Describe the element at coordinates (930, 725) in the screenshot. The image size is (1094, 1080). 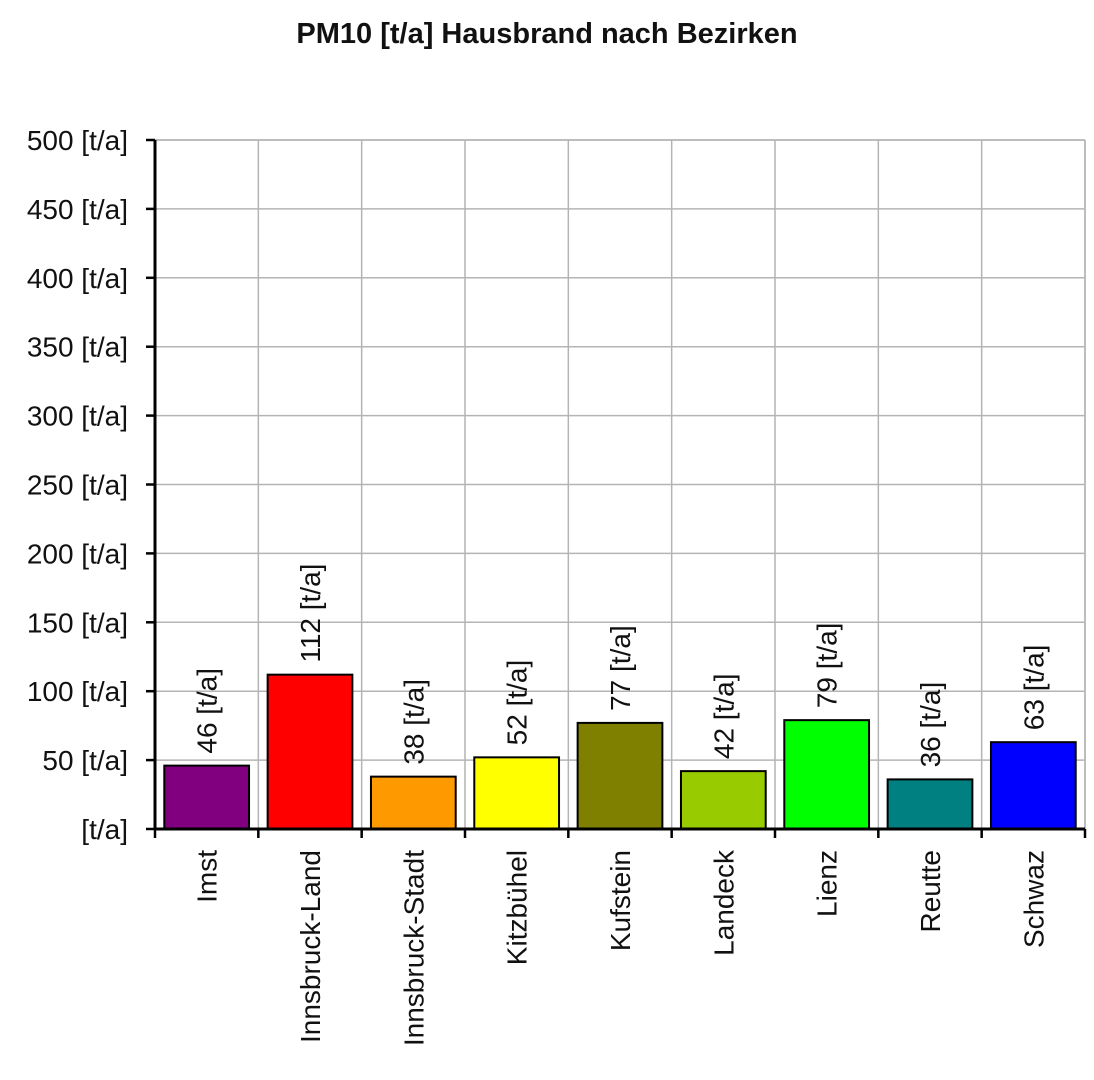
I see `data-label: 36 [t/a]` at that location.